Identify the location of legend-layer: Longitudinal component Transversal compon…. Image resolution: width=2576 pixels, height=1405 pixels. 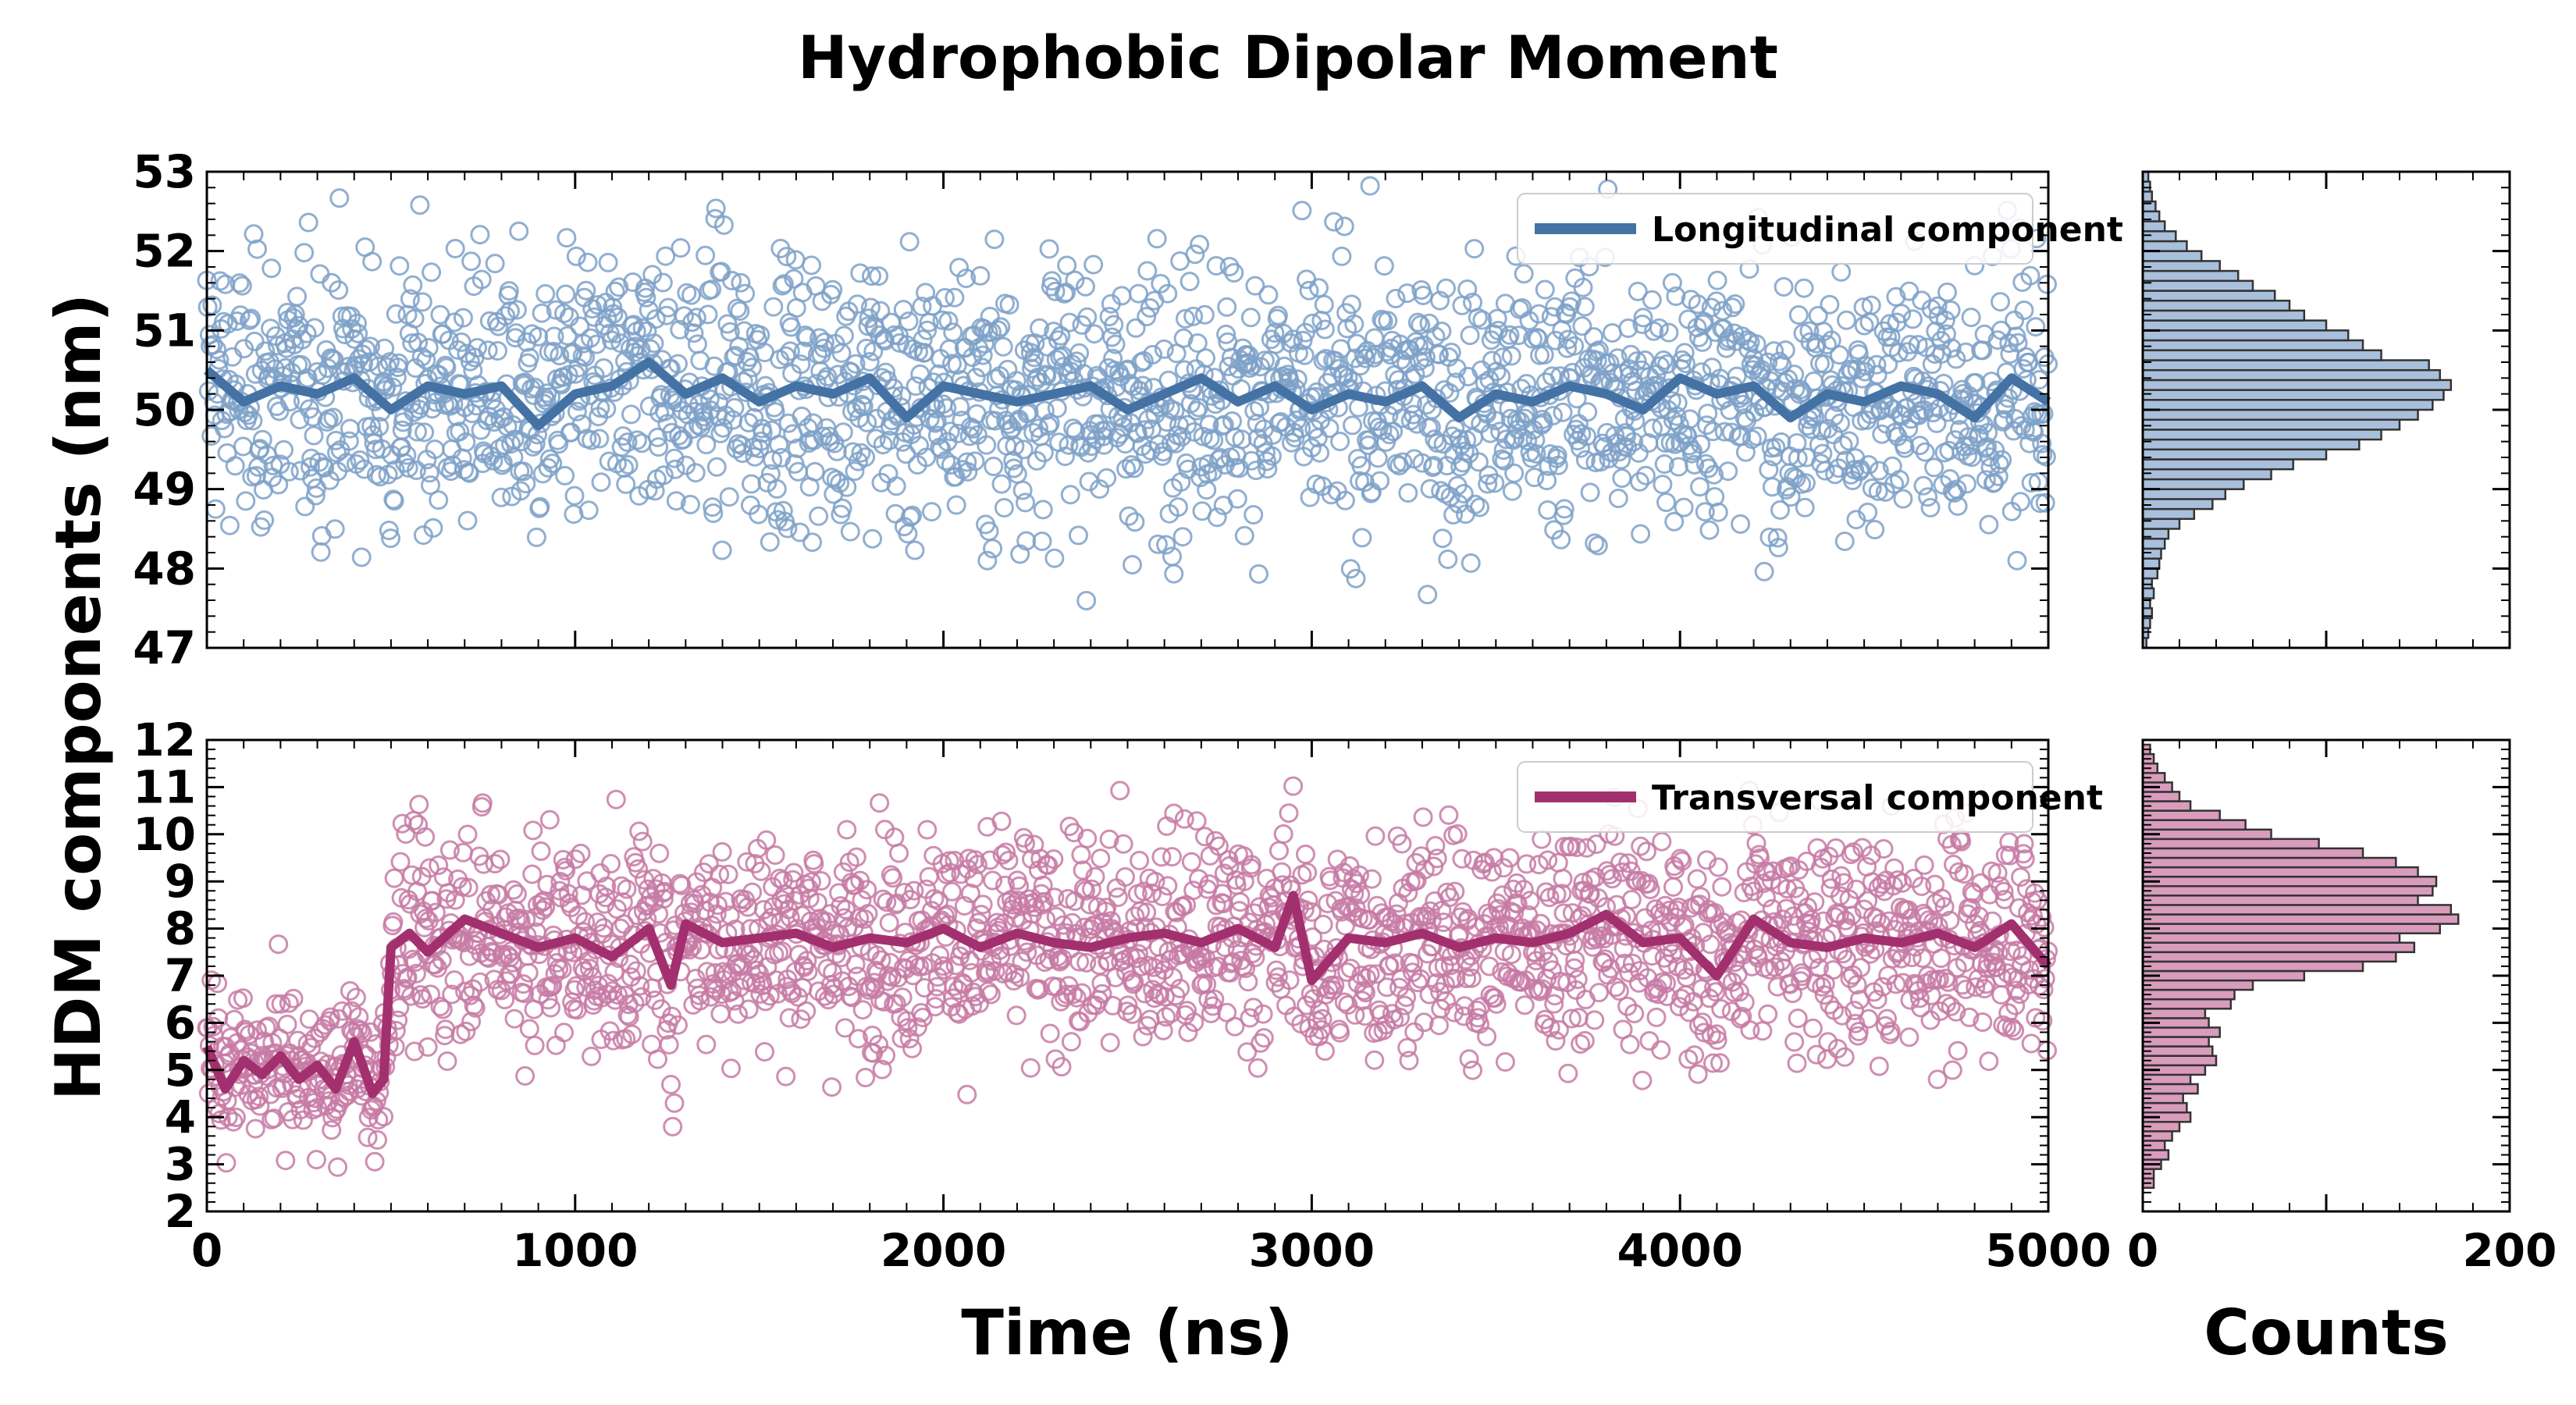
(1820, 513).